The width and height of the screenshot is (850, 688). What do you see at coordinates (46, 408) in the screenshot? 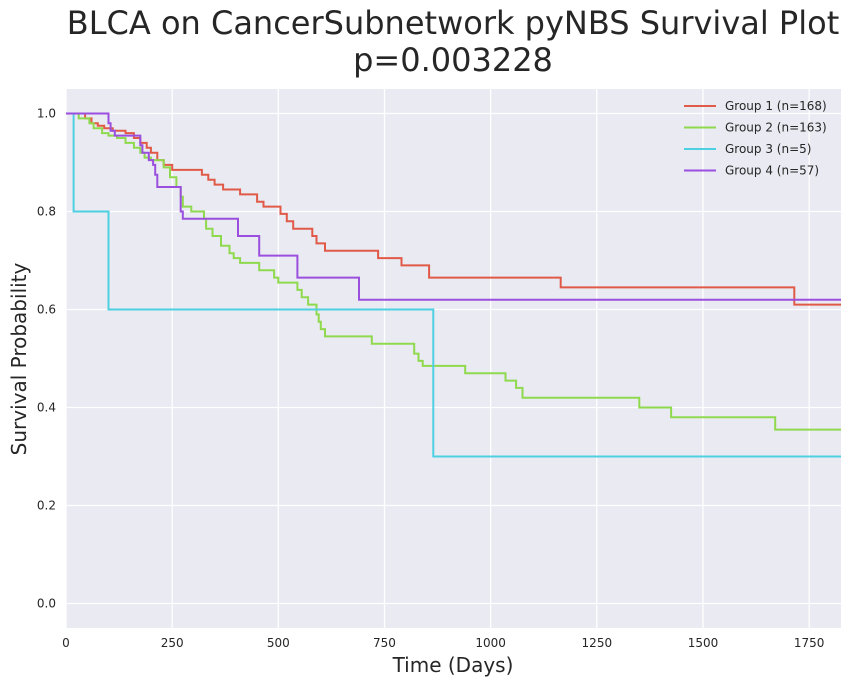
I see `y-tick-label: 0.4` at bounding box center [46, 408].